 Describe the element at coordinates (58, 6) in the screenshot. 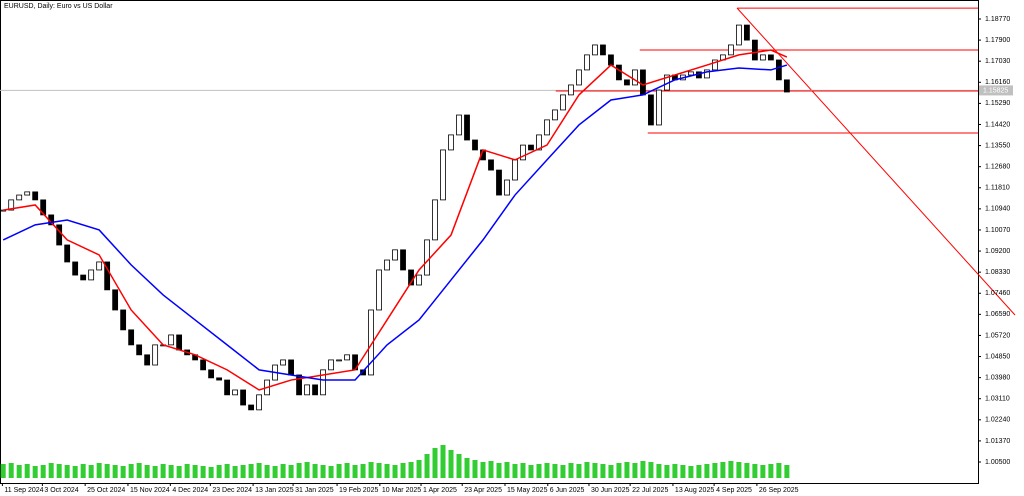

I see `chart-title: EURUSD, Daily: Euro vs US Dollar` at that location.